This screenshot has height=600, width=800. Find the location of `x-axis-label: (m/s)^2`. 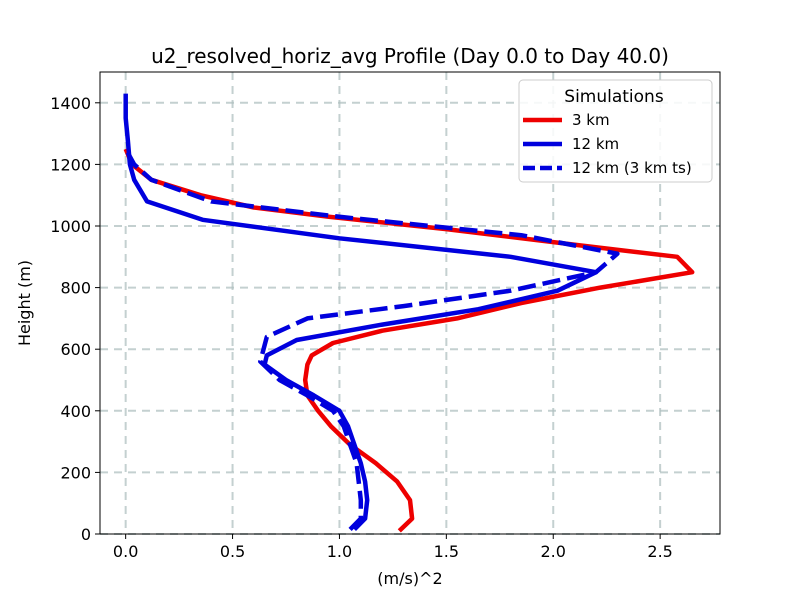

x-axis-label: (m/s)^2 is located at coordinates (409, 578).